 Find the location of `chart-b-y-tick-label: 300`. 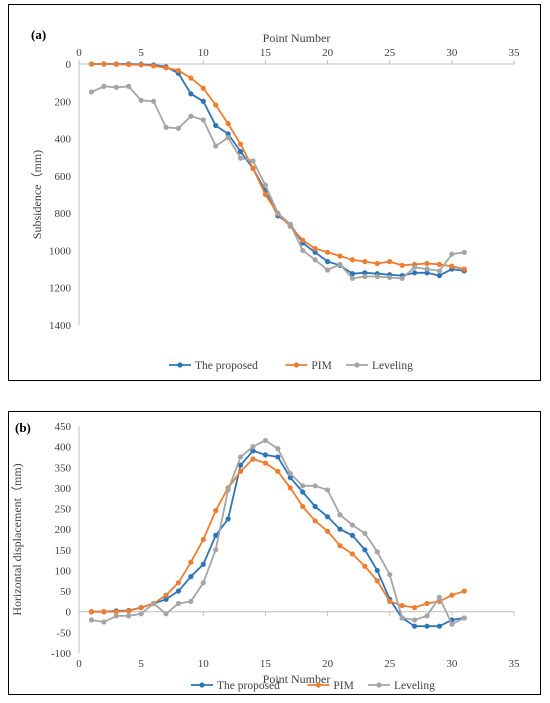

chart-b-y-tick-label: 300 is located at coordinates (63, 489).